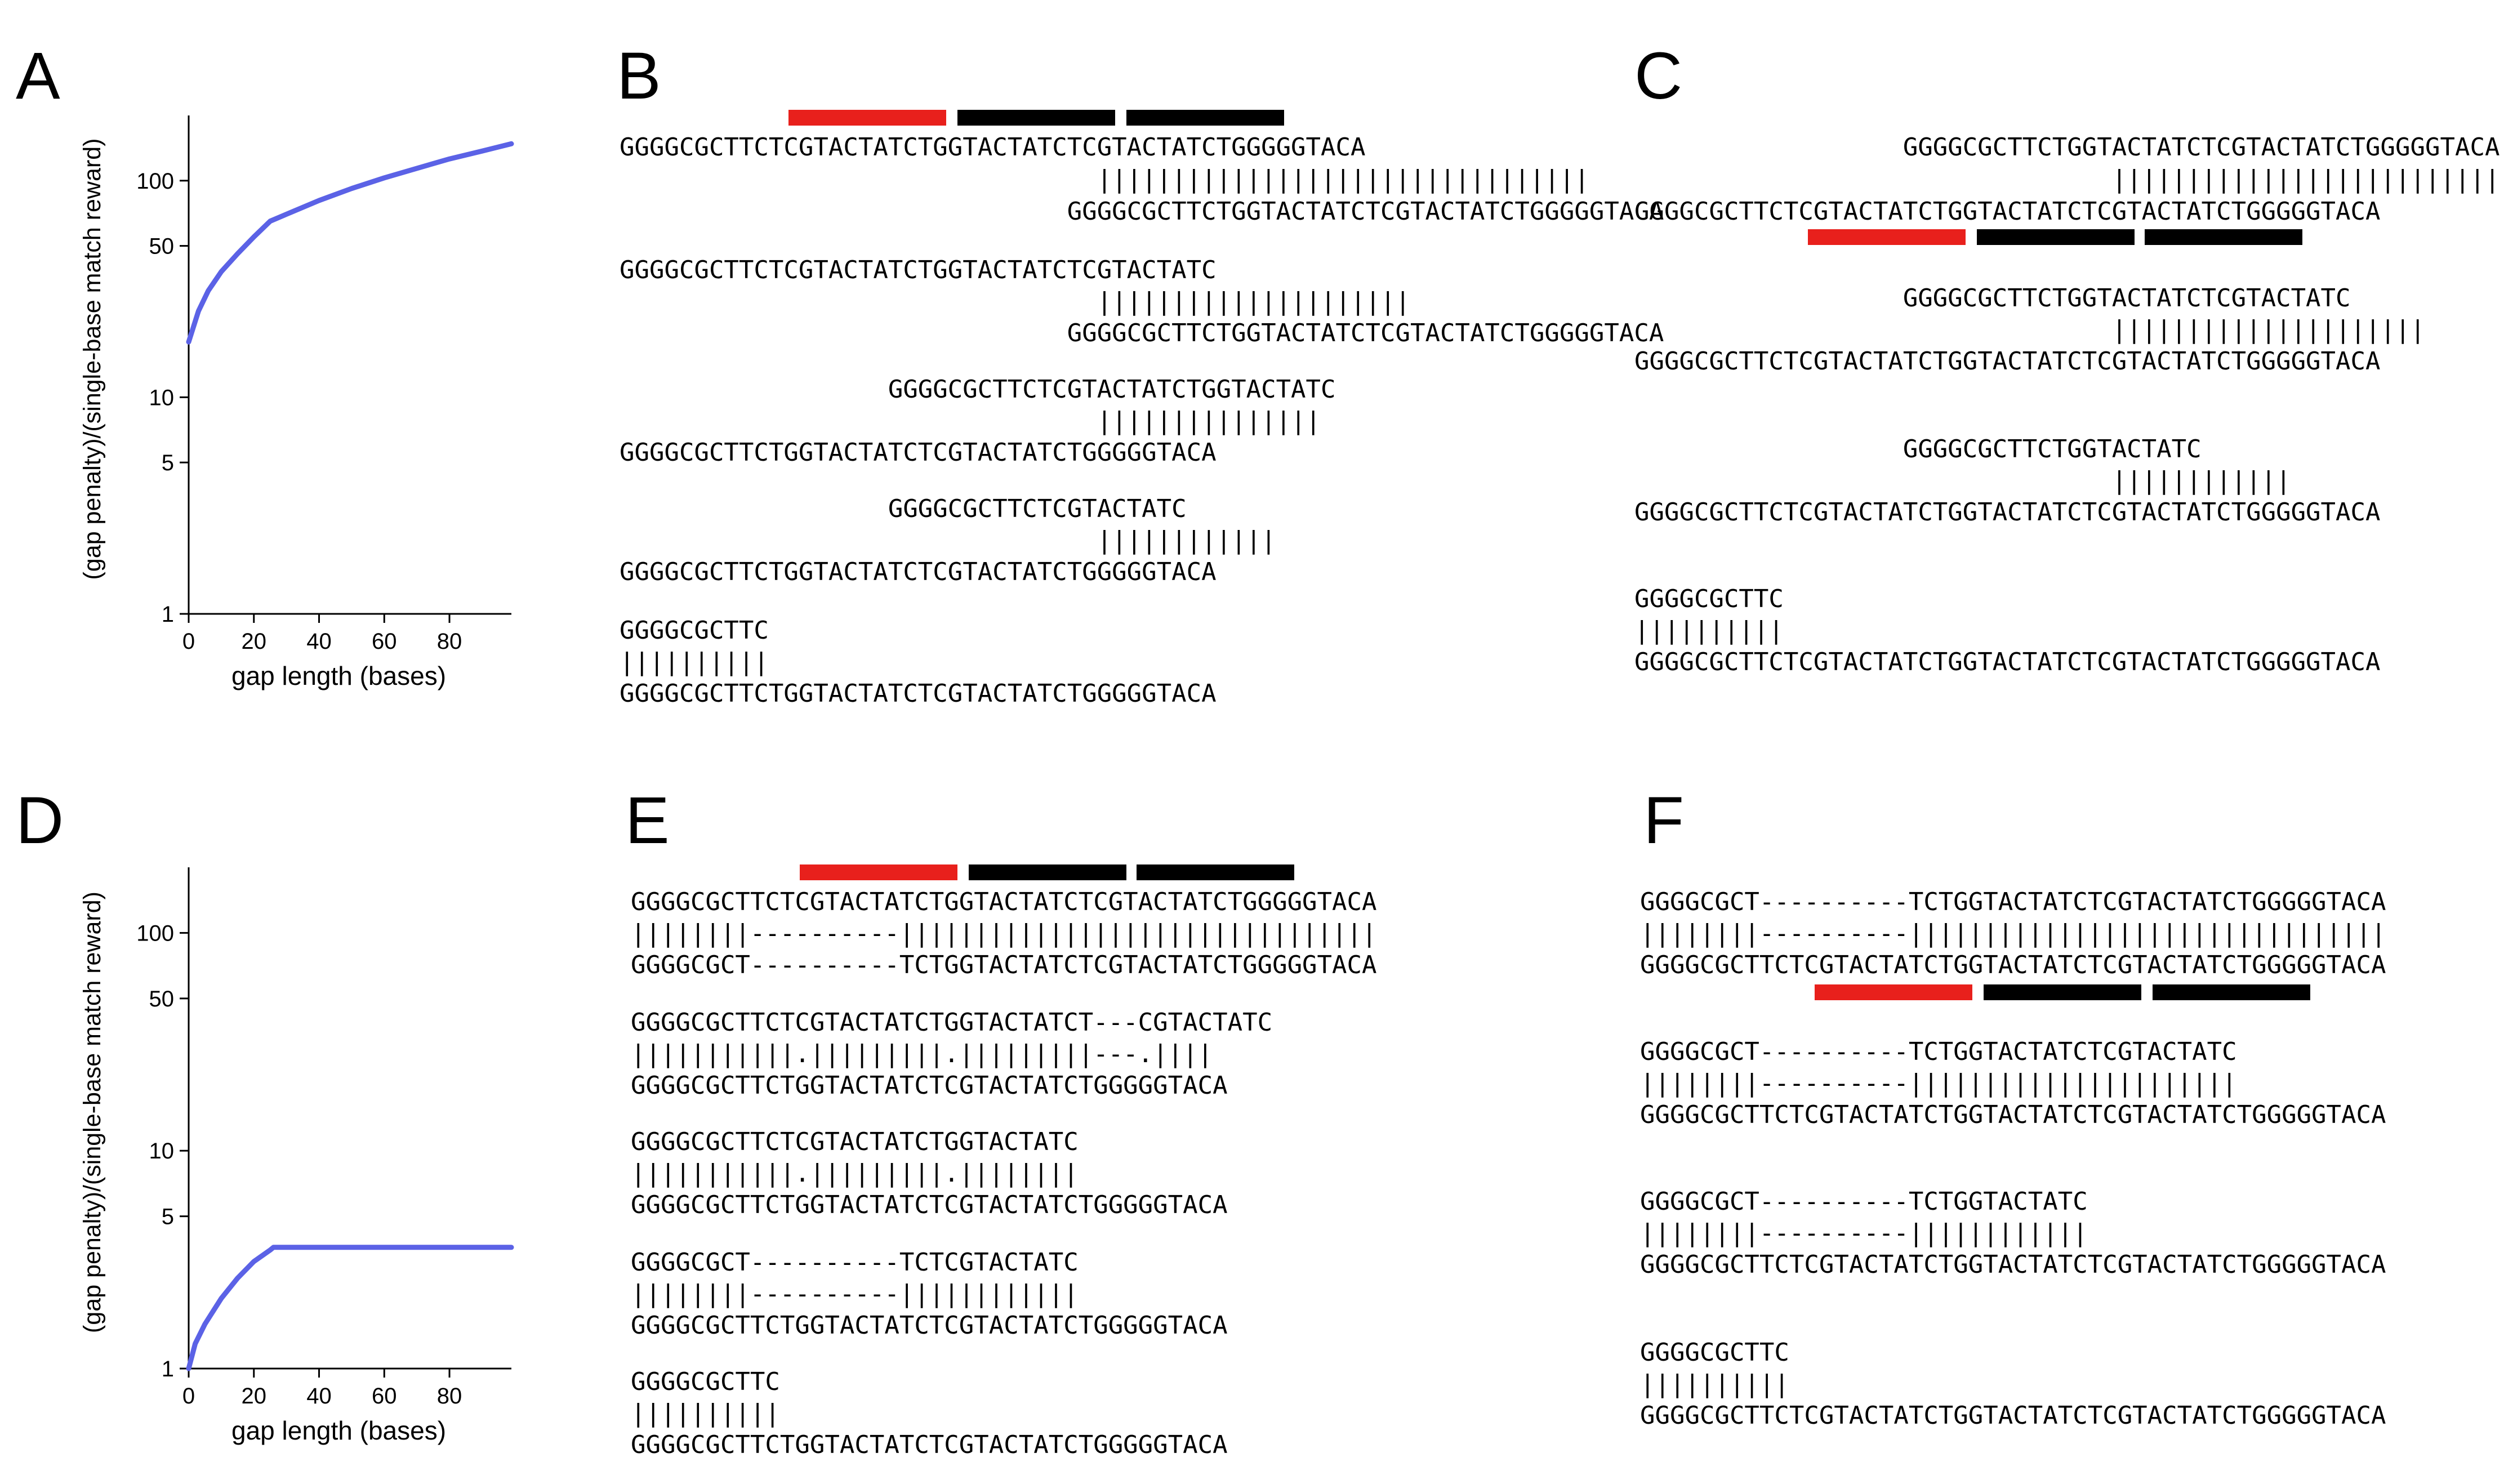 This screenshot has width=2504, height=1484. I want to click on panel-label-b: B, so click(639, 76).